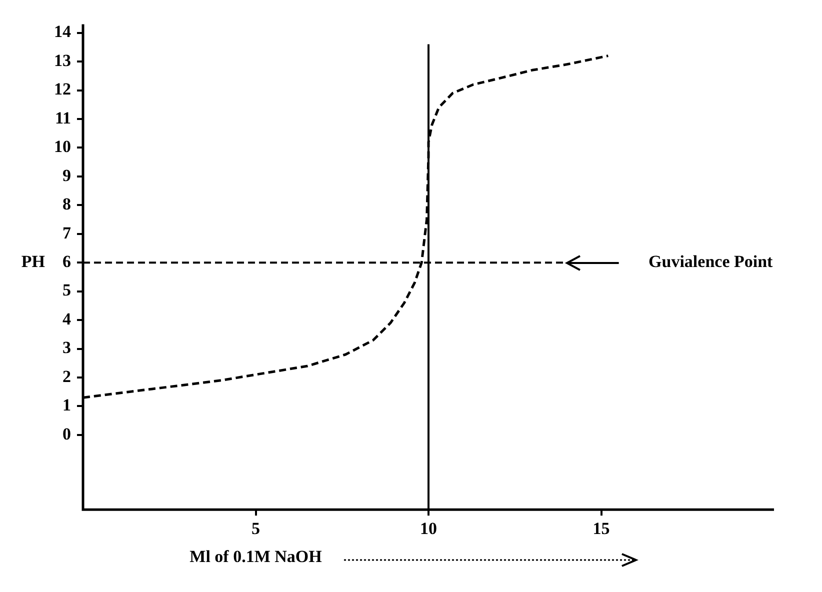 The height and width of the screenshot is (592, 822). What do you see at coordinates (66, 261) in the screenshot?
I see `y-tick-label: 6` at bounding box center [66, 261].